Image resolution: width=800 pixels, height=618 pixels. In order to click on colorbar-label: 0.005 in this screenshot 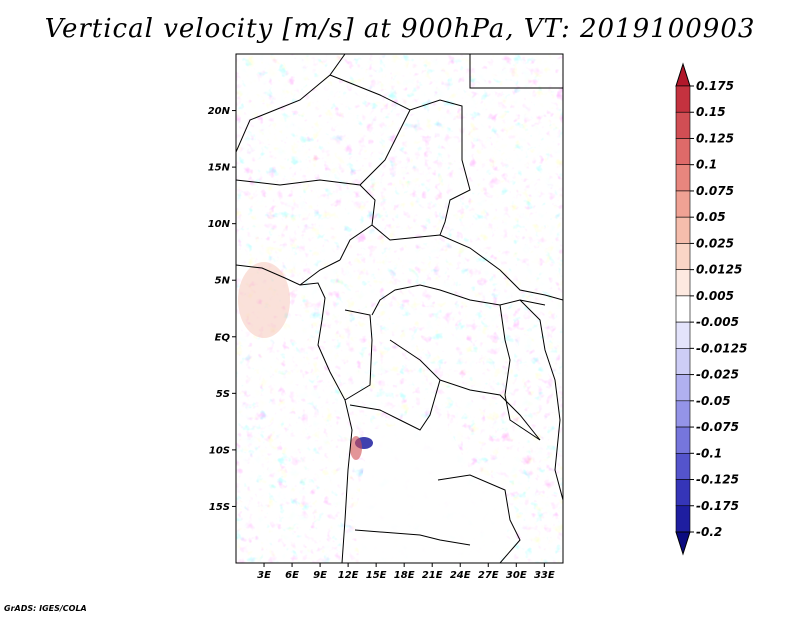, I will do `click(715, 296)`.